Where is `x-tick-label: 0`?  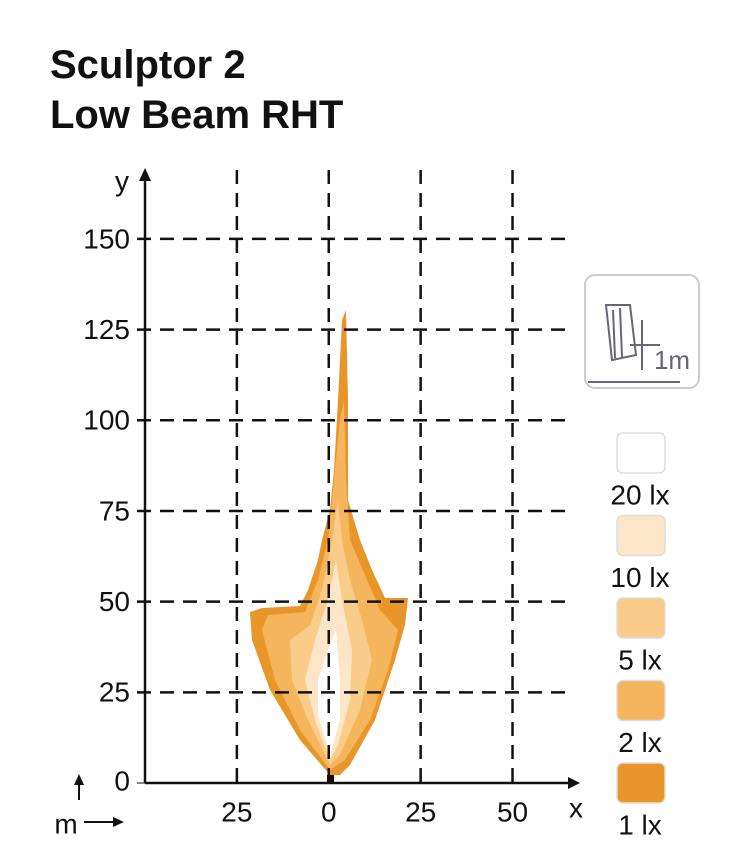
x-tick-label: 0 is located at coordinates (329, 811).